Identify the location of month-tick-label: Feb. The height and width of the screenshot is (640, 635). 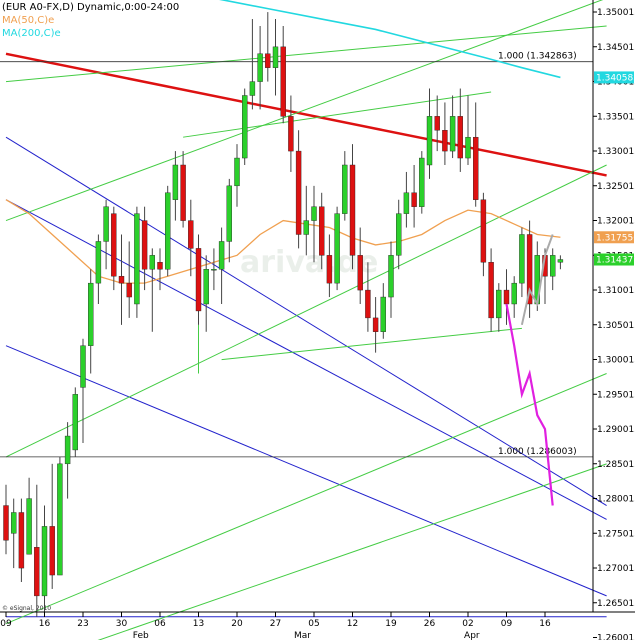
(141, 635).